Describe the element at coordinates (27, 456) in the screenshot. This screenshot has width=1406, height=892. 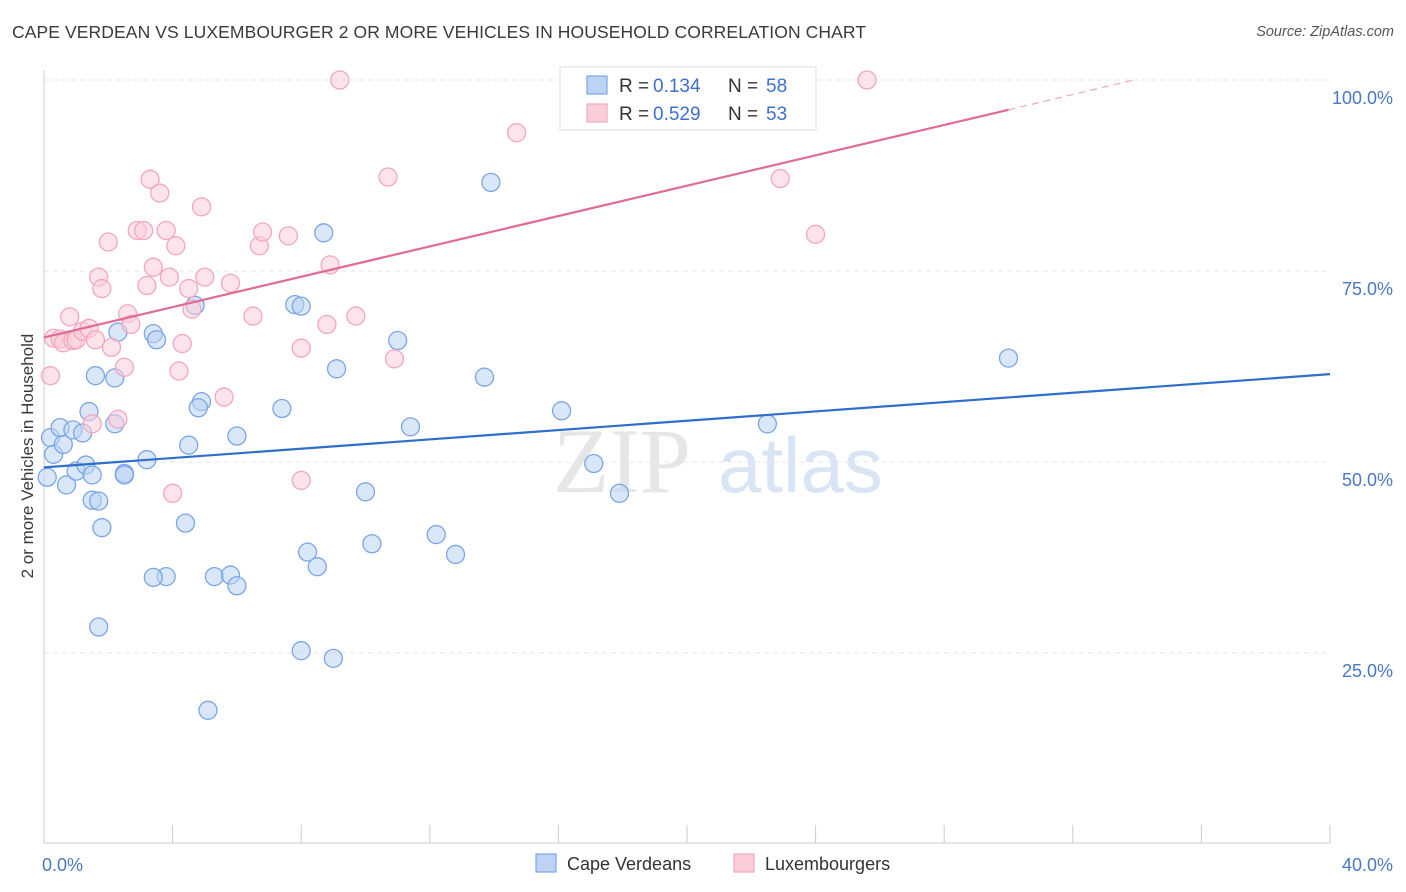
I see `y-axis-label: 2 or more Vehicles in Household` at that location.